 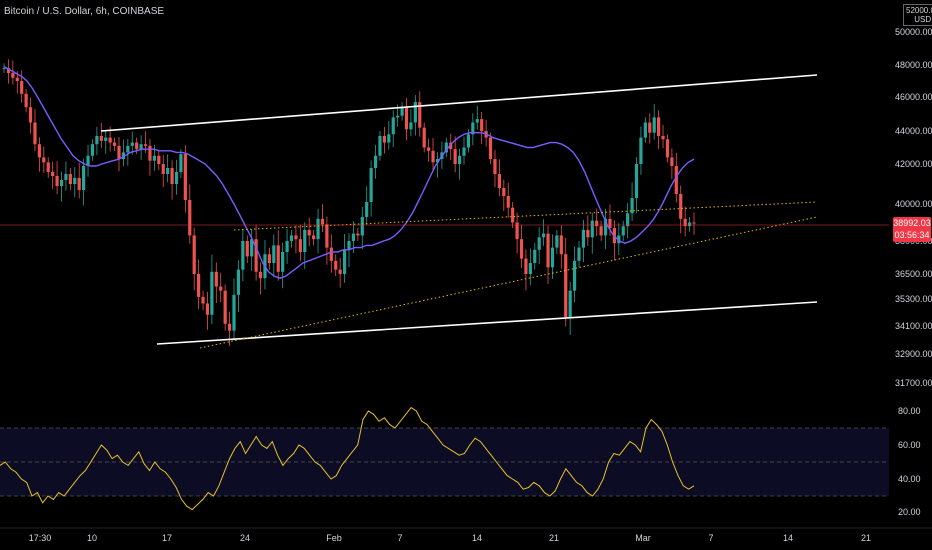 I want to click on time-tick-label: 21, so click(x=554, y=538).